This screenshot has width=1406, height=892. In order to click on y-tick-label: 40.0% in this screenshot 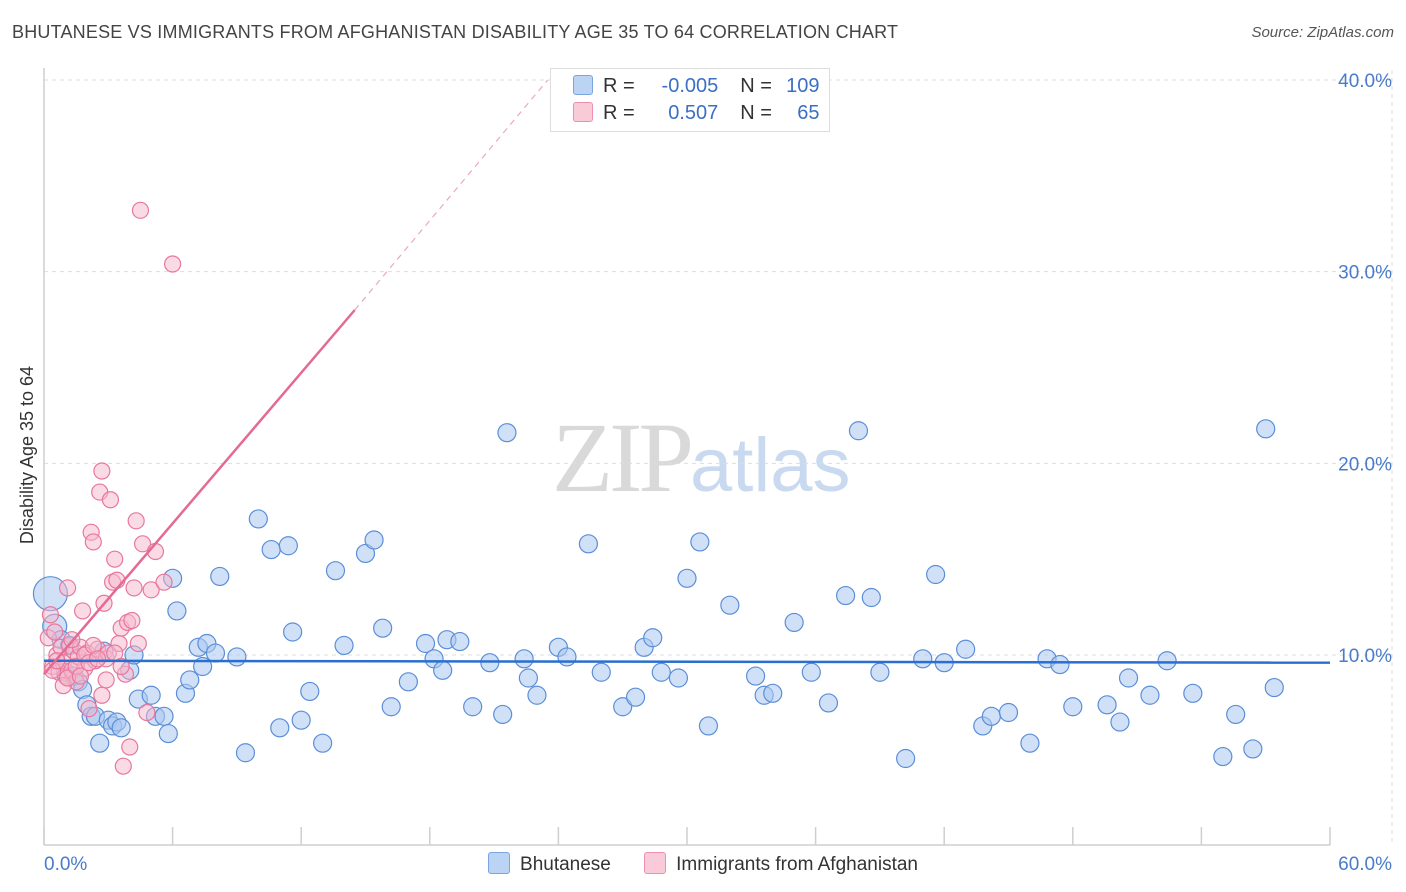, I will do `click(1365, 81)`.